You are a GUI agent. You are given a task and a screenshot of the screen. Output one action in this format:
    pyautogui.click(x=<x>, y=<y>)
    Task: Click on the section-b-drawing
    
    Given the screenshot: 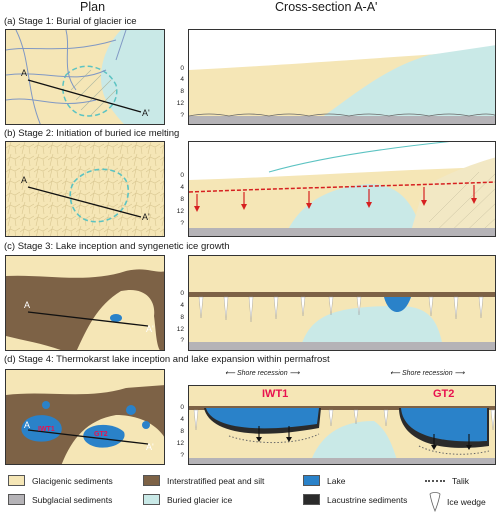 What is the action you would take?
    pyautogui.click(x=342, y=189)
    